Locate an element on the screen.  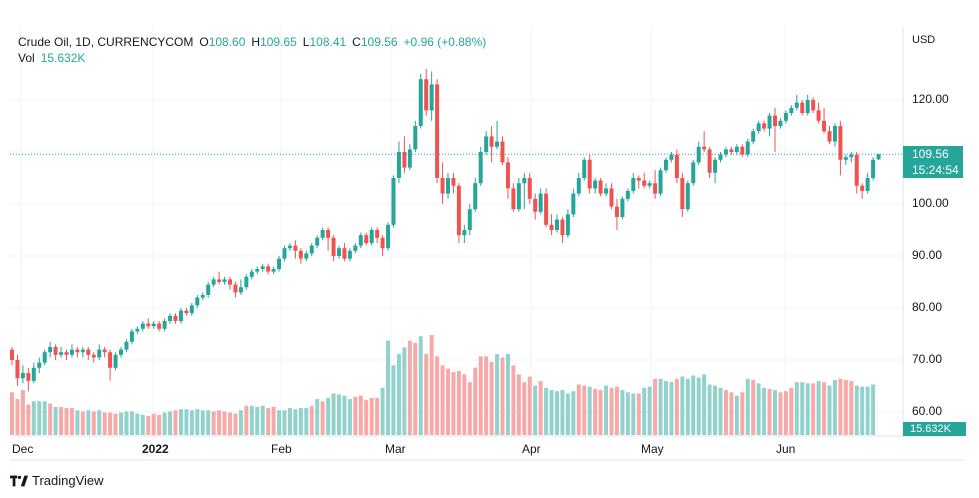
symbol-title: Crude Oil, 1D, CURRENCYCOM is located at coordinates (106, 42).